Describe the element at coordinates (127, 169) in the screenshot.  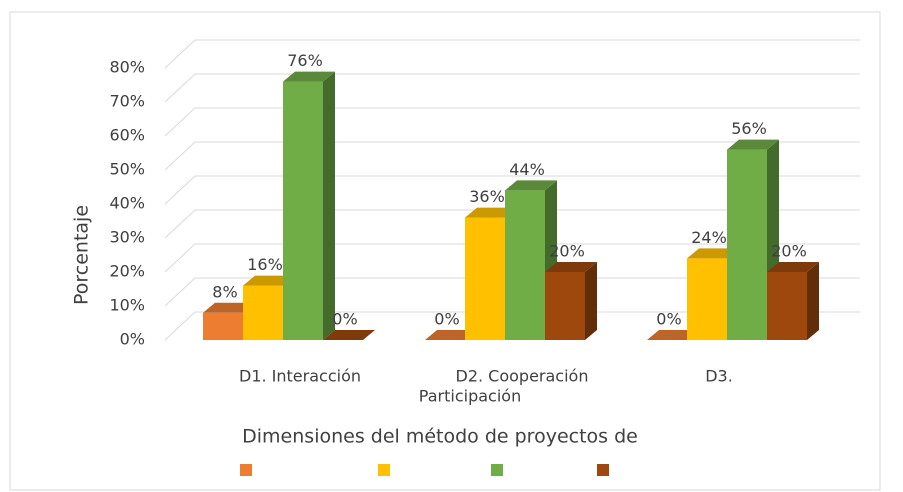
I see `y-tick-label: 50%` at that location.